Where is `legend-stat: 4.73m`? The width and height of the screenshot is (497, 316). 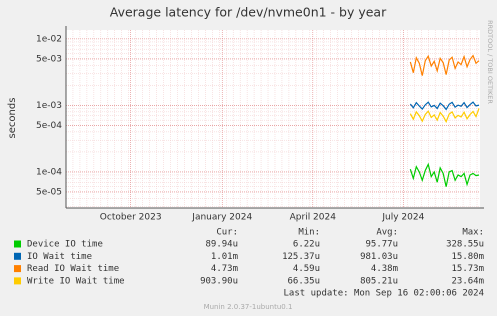
legend-stat: 4.73m is located at coordinates (224, 269).